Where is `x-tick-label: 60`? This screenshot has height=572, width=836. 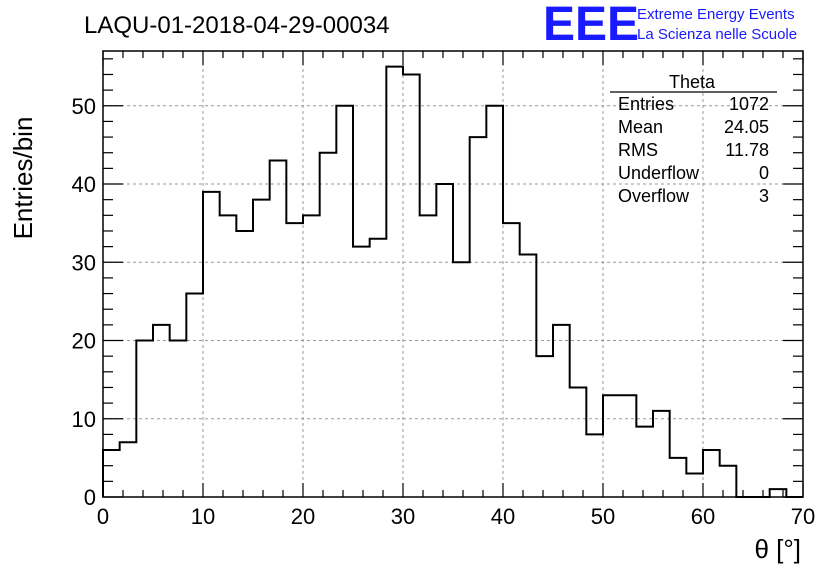
x-tick-label: 60 is located at coordinates (703, 516).